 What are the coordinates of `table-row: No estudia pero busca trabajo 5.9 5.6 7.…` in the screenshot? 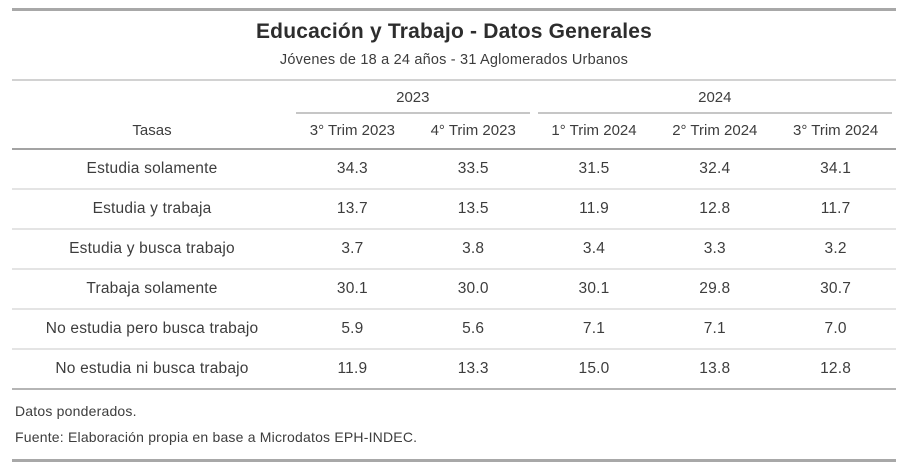 It's located at (454, 329).